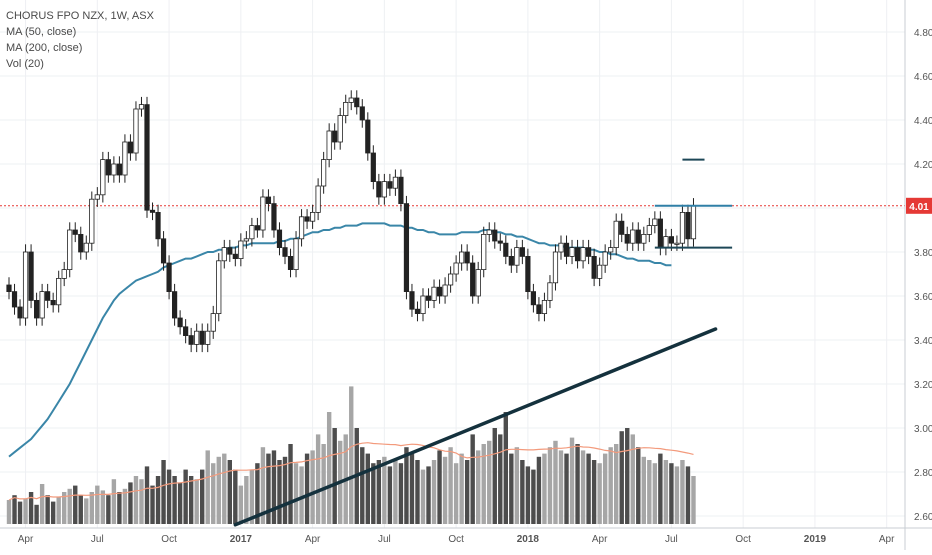  Describe the element at coordinates (80, 16) in the screenshot. I see `symbol-label: CHORUS FPO NZX, 1W, ASX` at that location.